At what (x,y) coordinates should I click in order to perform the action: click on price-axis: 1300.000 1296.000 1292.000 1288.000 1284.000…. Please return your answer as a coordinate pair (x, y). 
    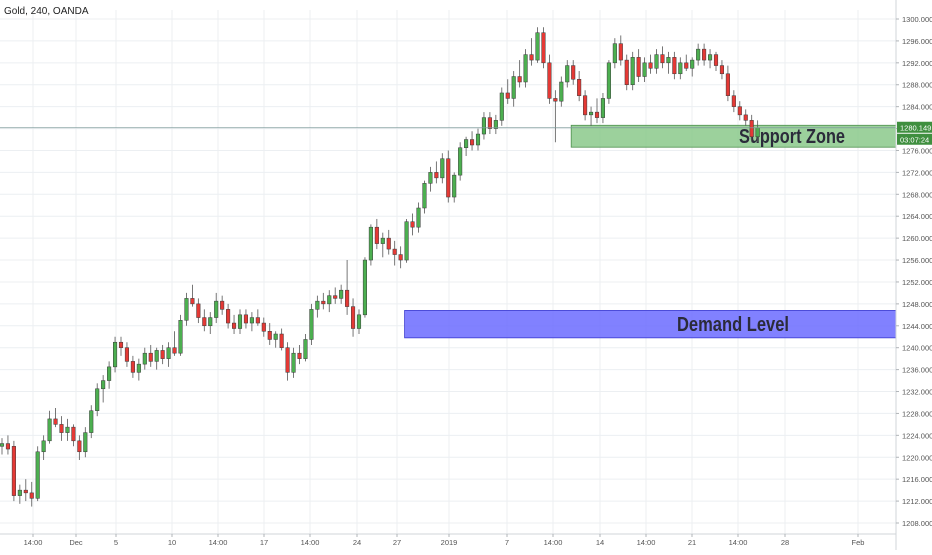
    Looking at the image, I should click on (913, 275).